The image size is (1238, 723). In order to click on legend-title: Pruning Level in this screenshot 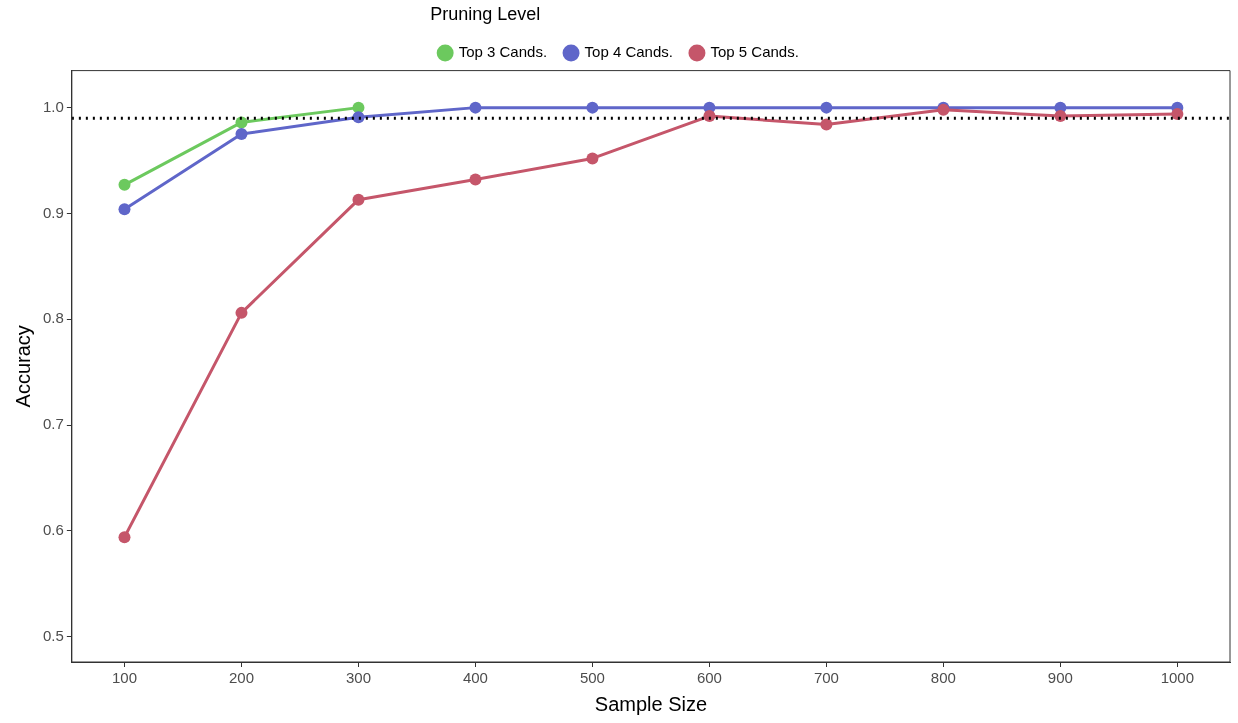, I will do `click(485, 13)`.